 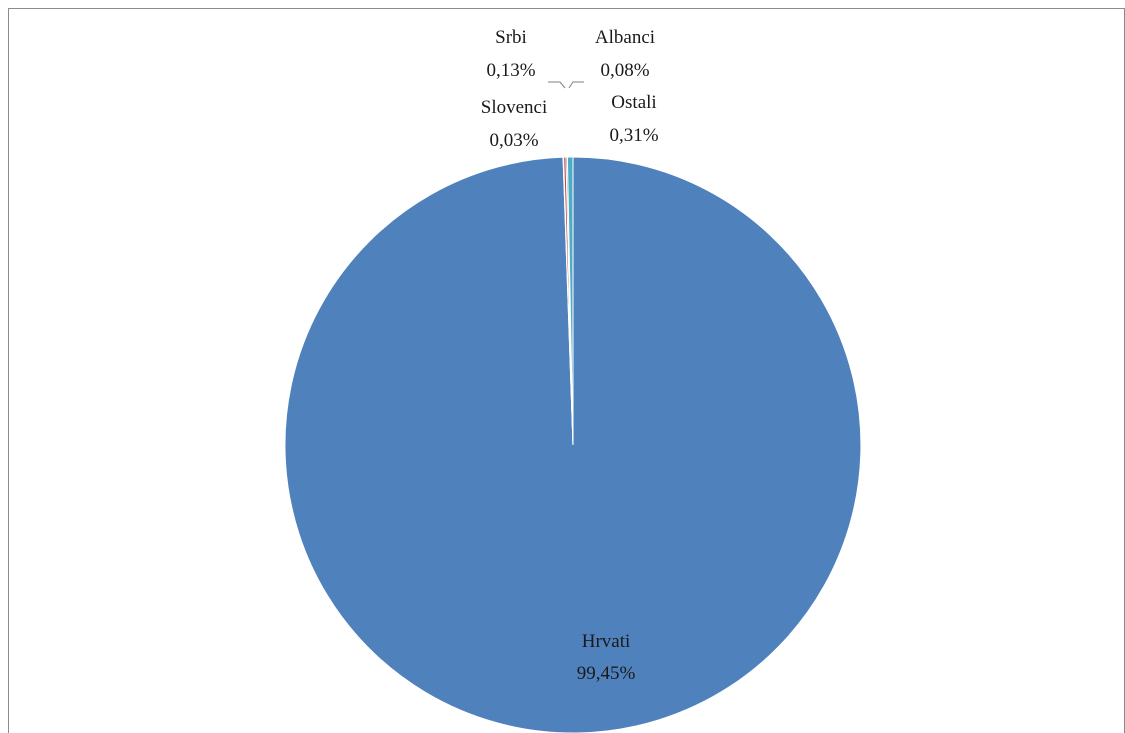 I want to click on slice-value-slovenci: 0,03%, so click(x=513, y=140).